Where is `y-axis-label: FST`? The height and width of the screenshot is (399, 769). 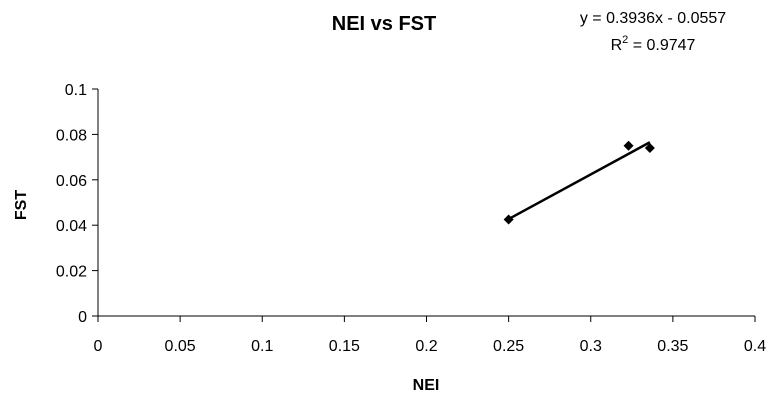 y-axis-label: FST is located at coordinates (21, 205).